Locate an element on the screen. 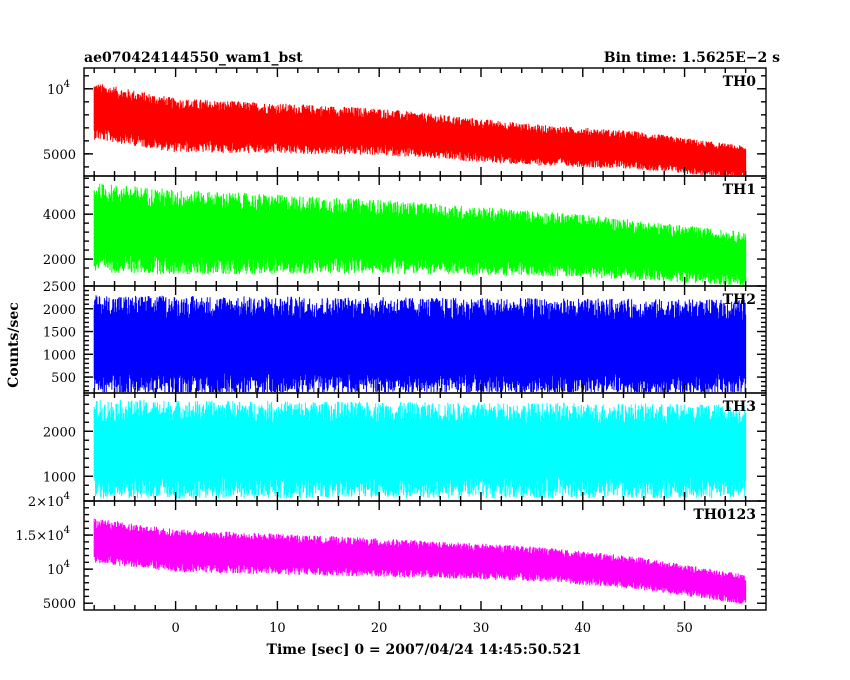 The width and height of the screenshot is (850, 680). series-trace-th2 is located at coordinates (420, 344).